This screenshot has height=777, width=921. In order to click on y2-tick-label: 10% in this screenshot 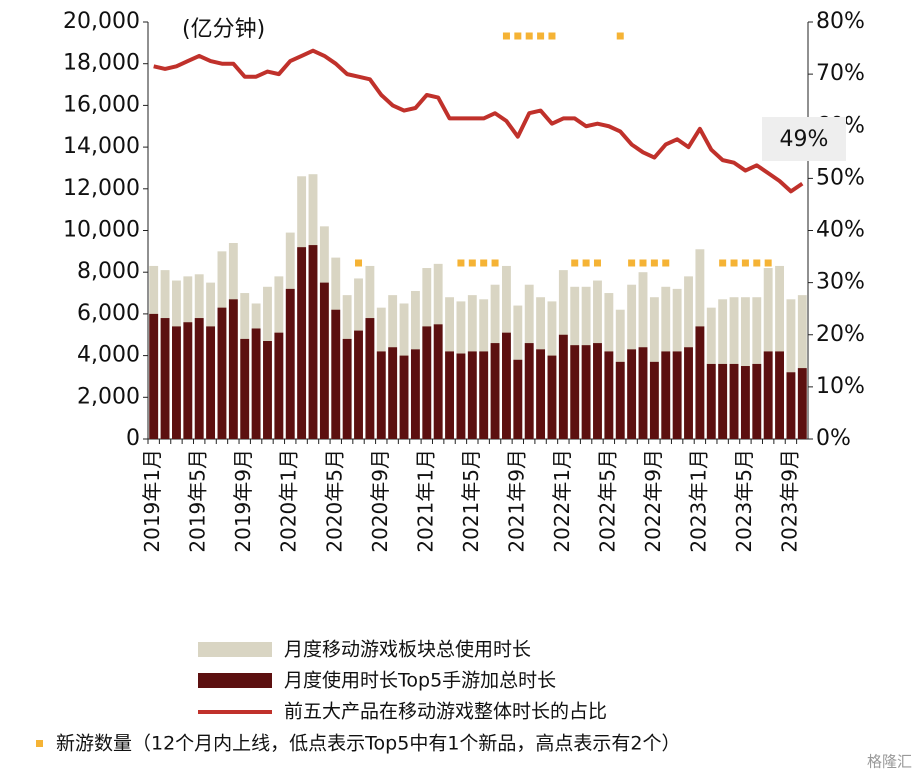, I will do `click(840, 386)`.